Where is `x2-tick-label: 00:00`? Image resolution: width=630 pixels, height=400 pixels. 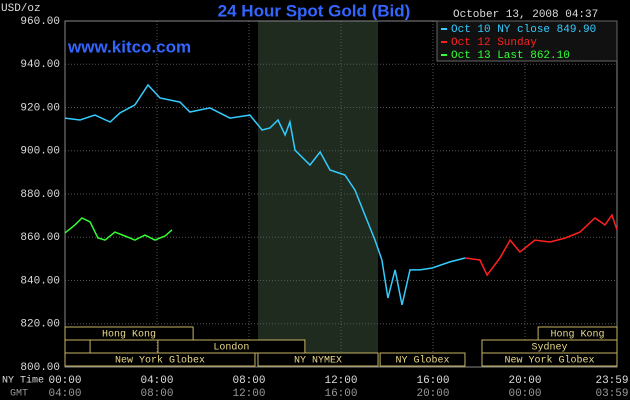
x2-tick-label: 00:00 is located at coordinates (524, 394).